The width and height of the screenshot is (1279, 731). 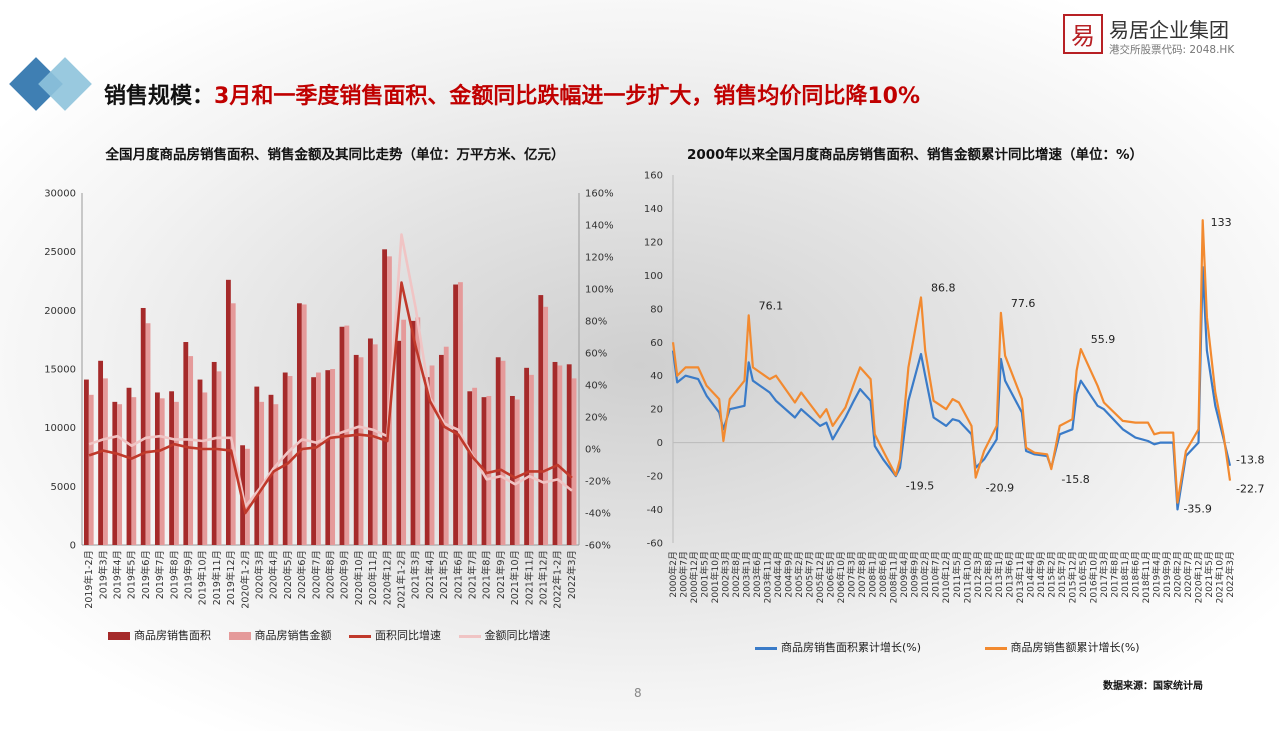 I want to click on chart2-x-tick-label: 2008年6月, so click(x=883, y=574).